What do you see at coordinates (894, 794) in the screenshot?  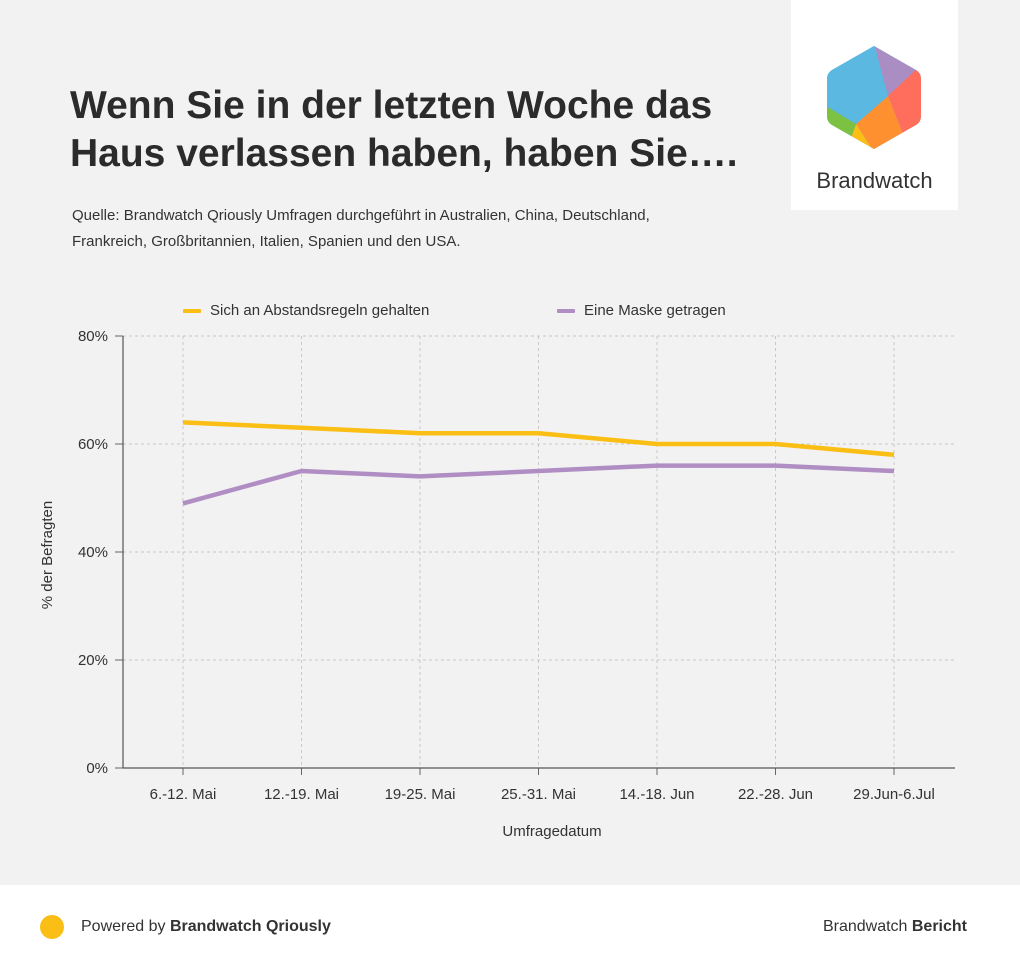 I see `x-tick-label: 29.Jun-6.Jul` at bounding box center [894, 794].